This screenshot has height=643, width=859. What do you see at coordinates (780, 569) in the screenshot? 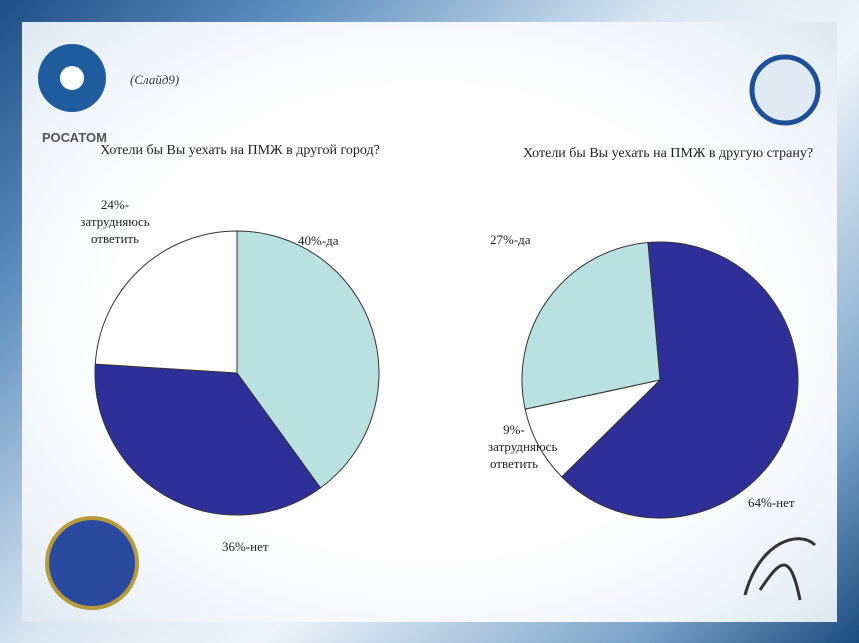
I see `logo-signature` at bounding box center [780, 569].